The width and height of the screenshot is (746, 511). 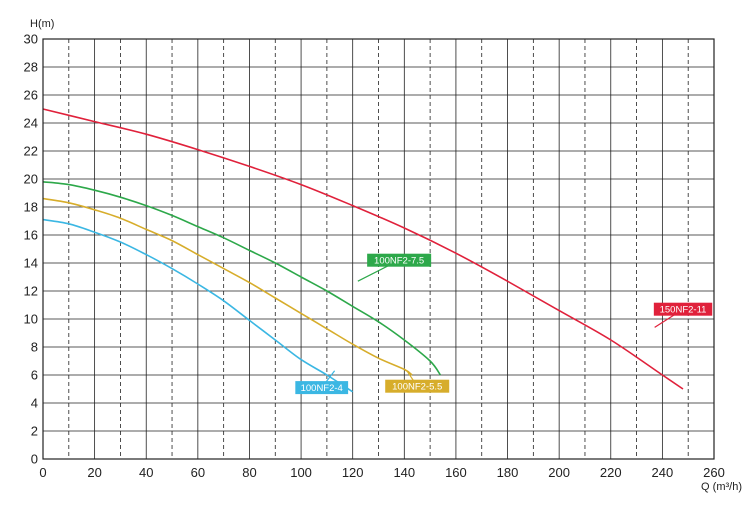 I want to click on tag-label-100NF2-4: 100NF2-4, so click(x=322, y=388).